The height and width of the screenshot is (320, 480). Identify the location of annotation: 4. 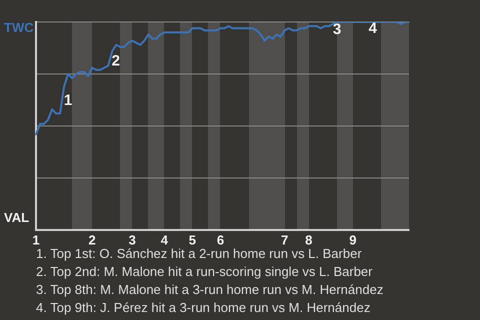
(373, 29).